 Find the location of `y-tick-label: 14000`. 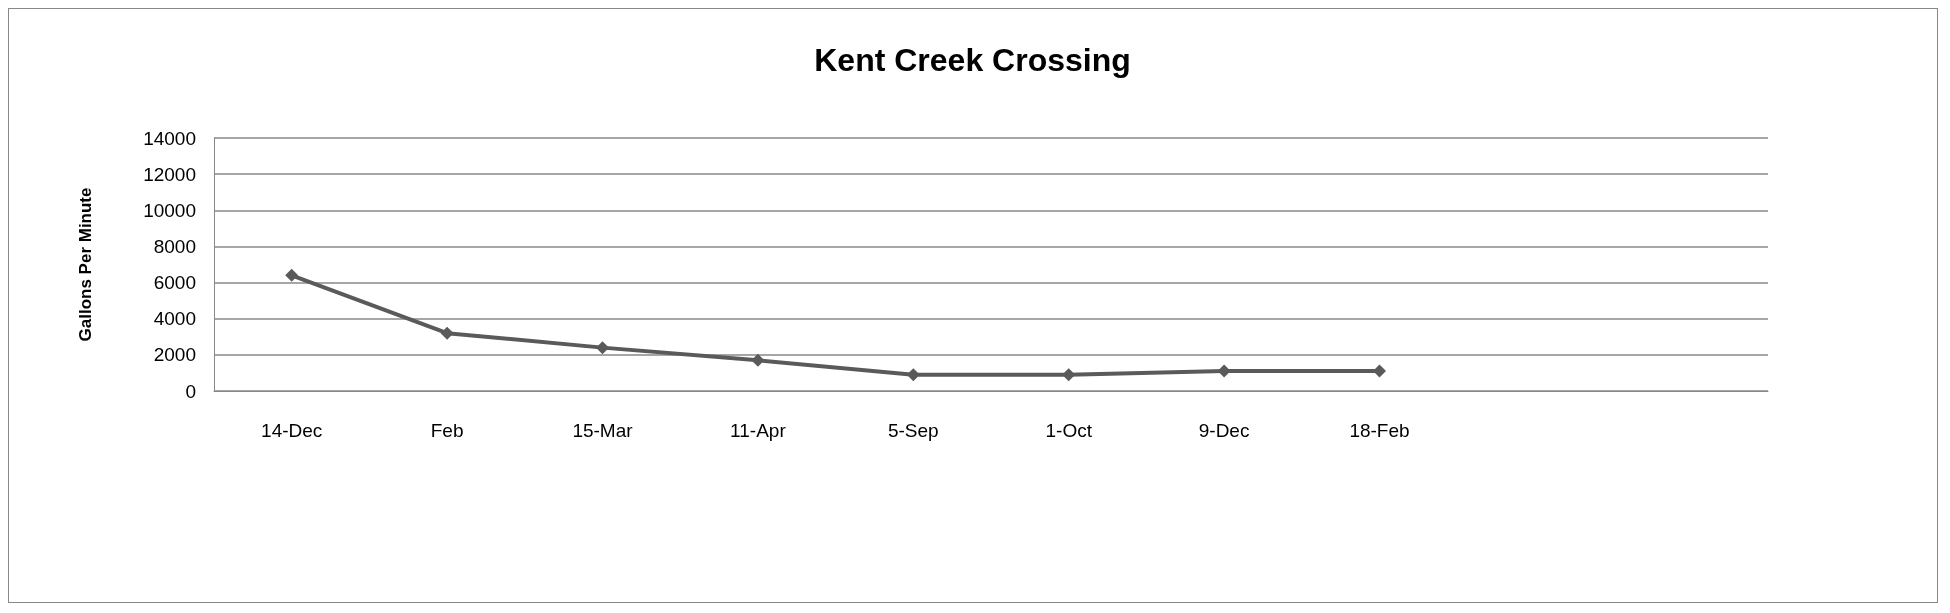

y-tick-label: 14000 is located at coordinates (169, 138).